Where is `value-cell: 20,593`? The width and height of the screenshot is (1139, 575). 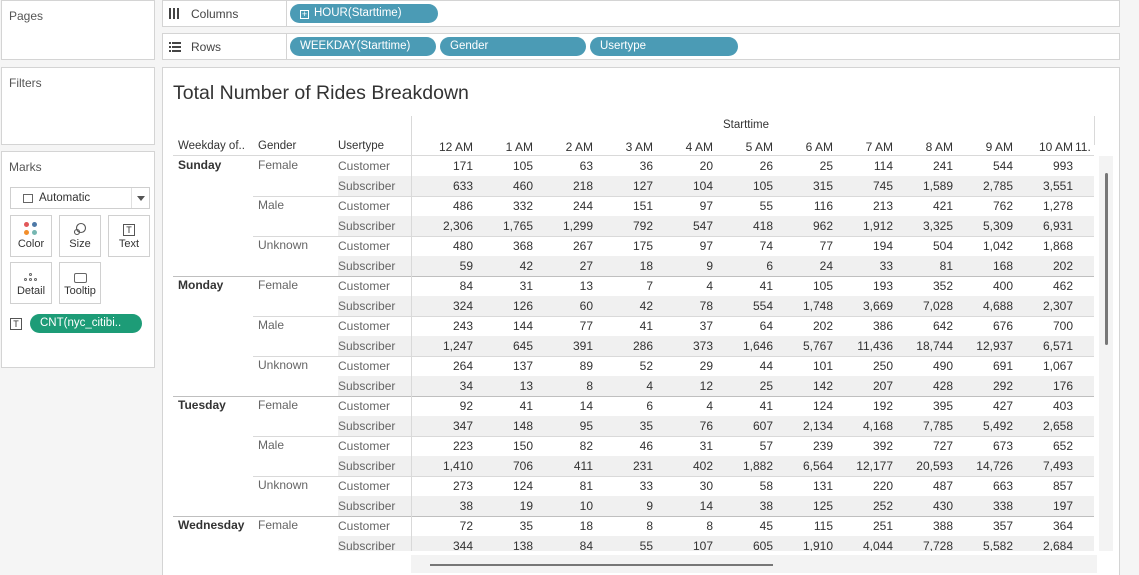
value-cell: 20,593 is located at coordinates (934, 466).